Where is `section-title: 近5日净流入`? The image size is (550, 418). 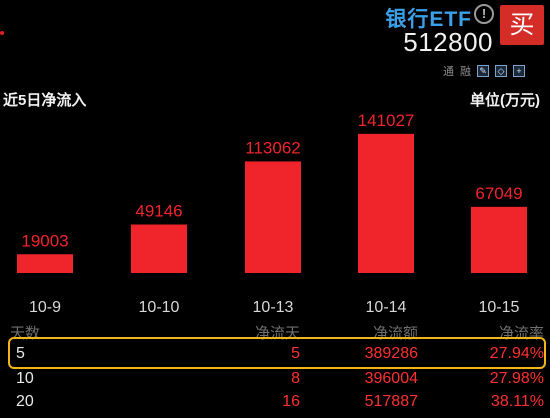 section-title: 近5日净流入 is located at coordinates (45, 100).